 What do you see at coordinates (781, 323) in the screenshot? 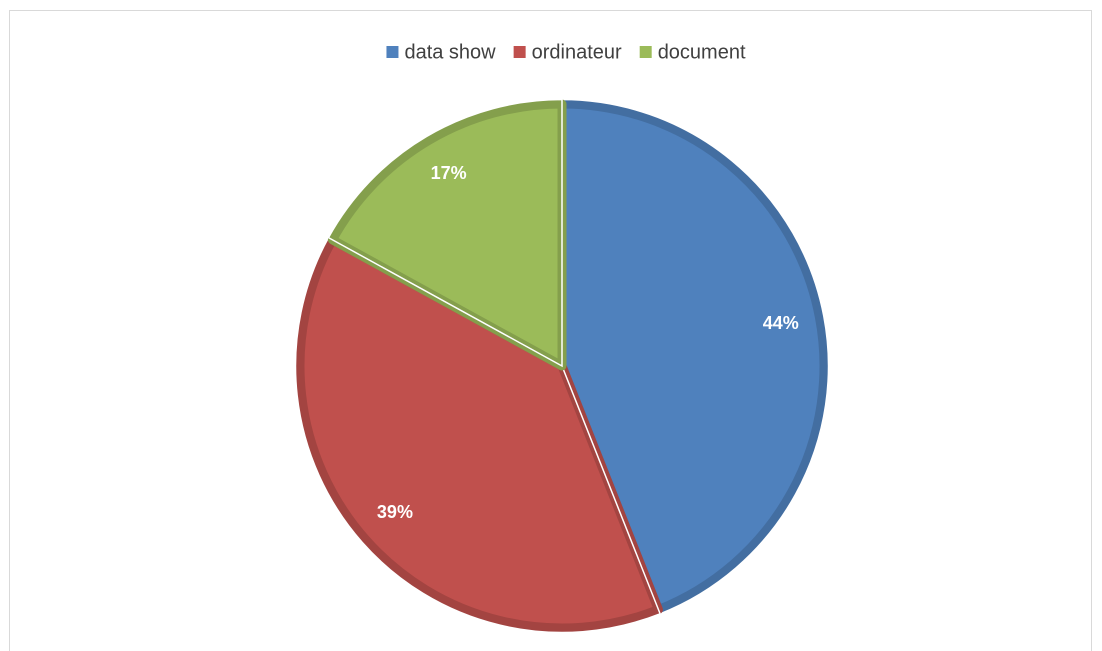
I see `data-label: 44%` at bounding box center [781, 323].